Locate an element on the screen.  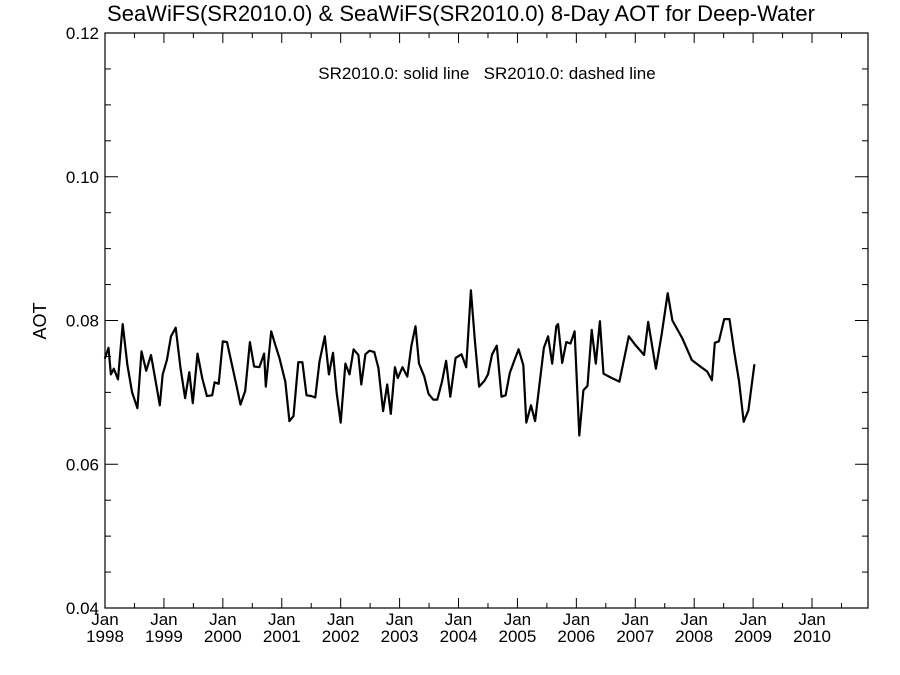
y-axis-label: AOT is located at coordinates (40, 320).